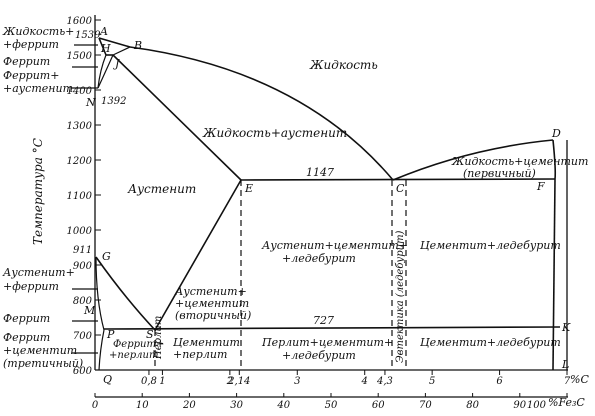 The height and width of the screenshot is (416, 595). What do you see at coordinates (213, 315) in the screenshot?
I see `region-aus-cem-sec-3: (вторичный)` at bounding box center [213, 315].